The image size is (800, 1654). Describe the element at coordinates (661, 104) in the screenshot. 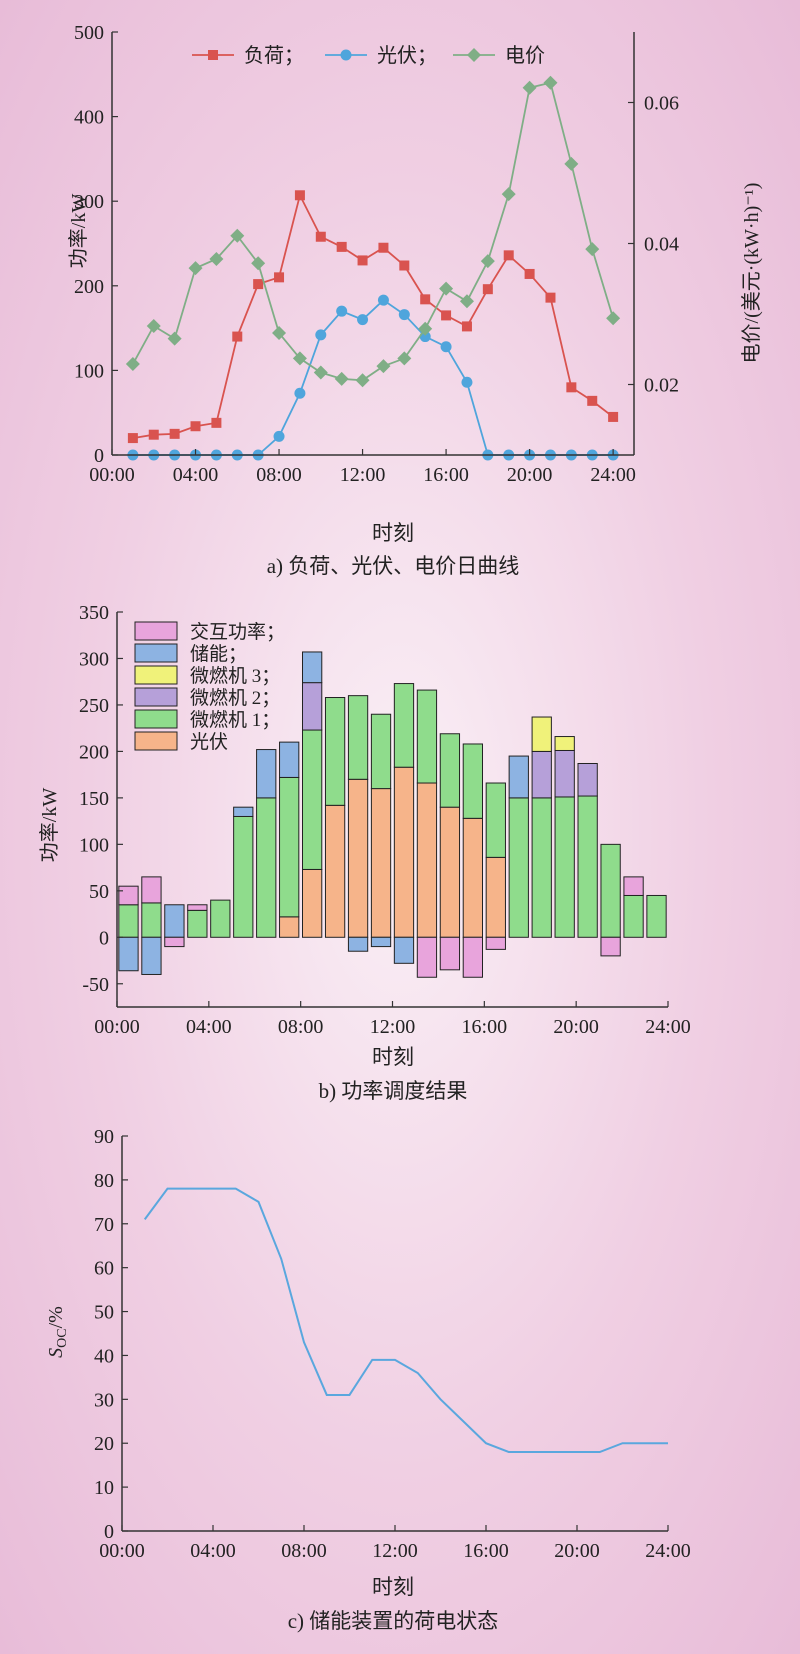

I see `panel-a-y2tick-label: 0.06` at that location.